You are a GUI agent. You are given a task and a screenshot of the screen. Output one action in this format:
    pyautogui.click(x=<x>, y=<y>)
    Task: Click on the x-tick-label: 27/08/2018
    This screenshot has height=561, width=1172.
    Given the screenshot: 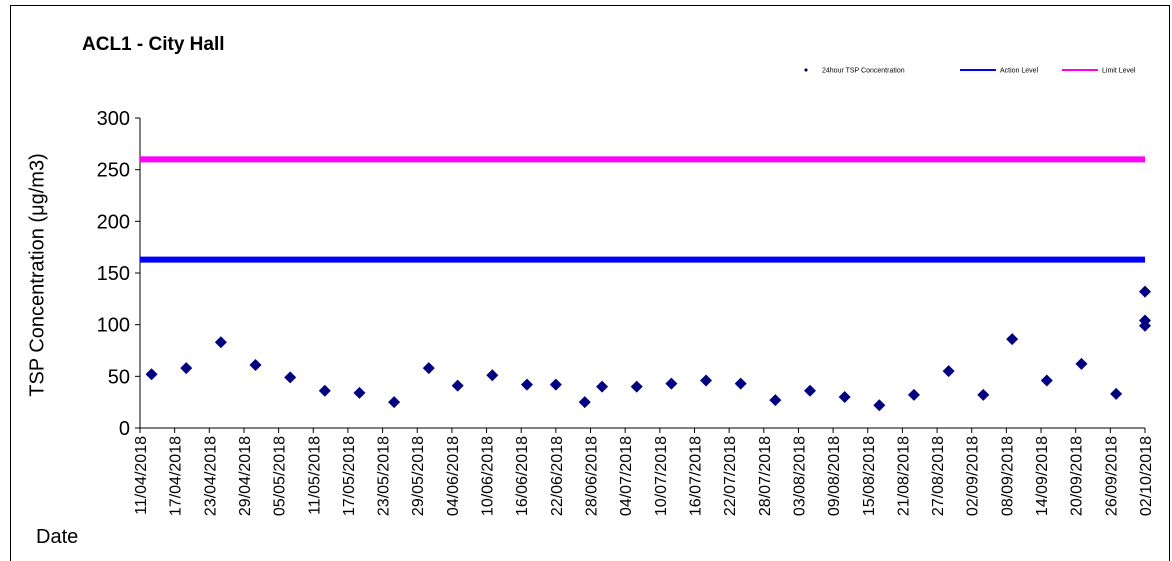 What is the action you would take?
    pyautogui.click(x=938, y=476)
    